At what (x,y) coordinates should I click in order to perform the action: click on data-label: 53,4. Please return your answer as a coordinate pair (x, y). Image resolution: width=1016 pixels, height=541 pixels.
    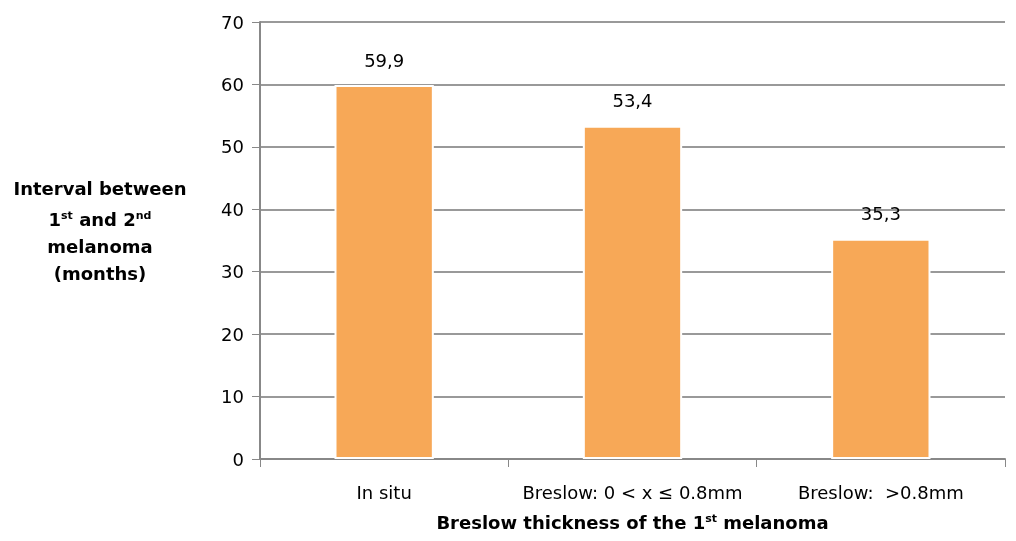
    Looking at the image, I should click on (632, 101).